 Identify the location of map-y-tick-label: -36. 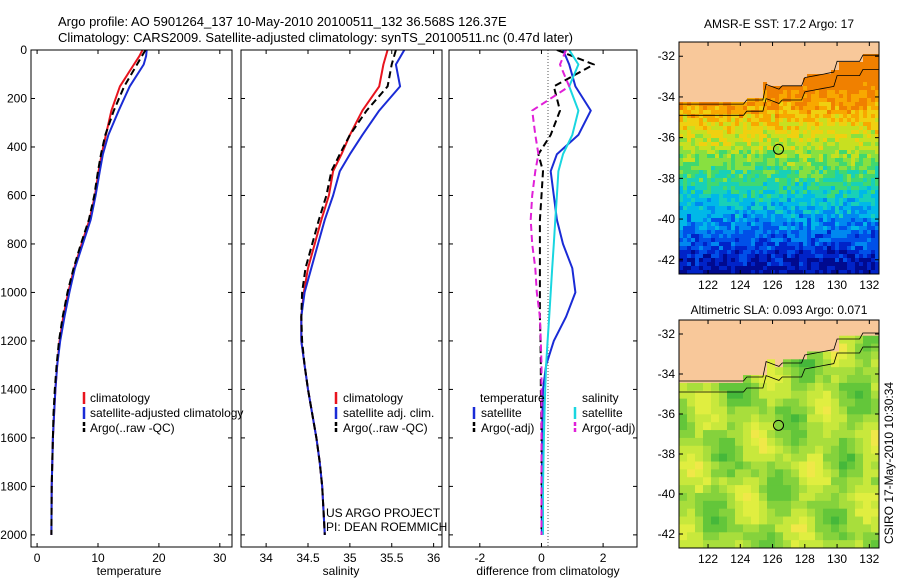
(667, 138).